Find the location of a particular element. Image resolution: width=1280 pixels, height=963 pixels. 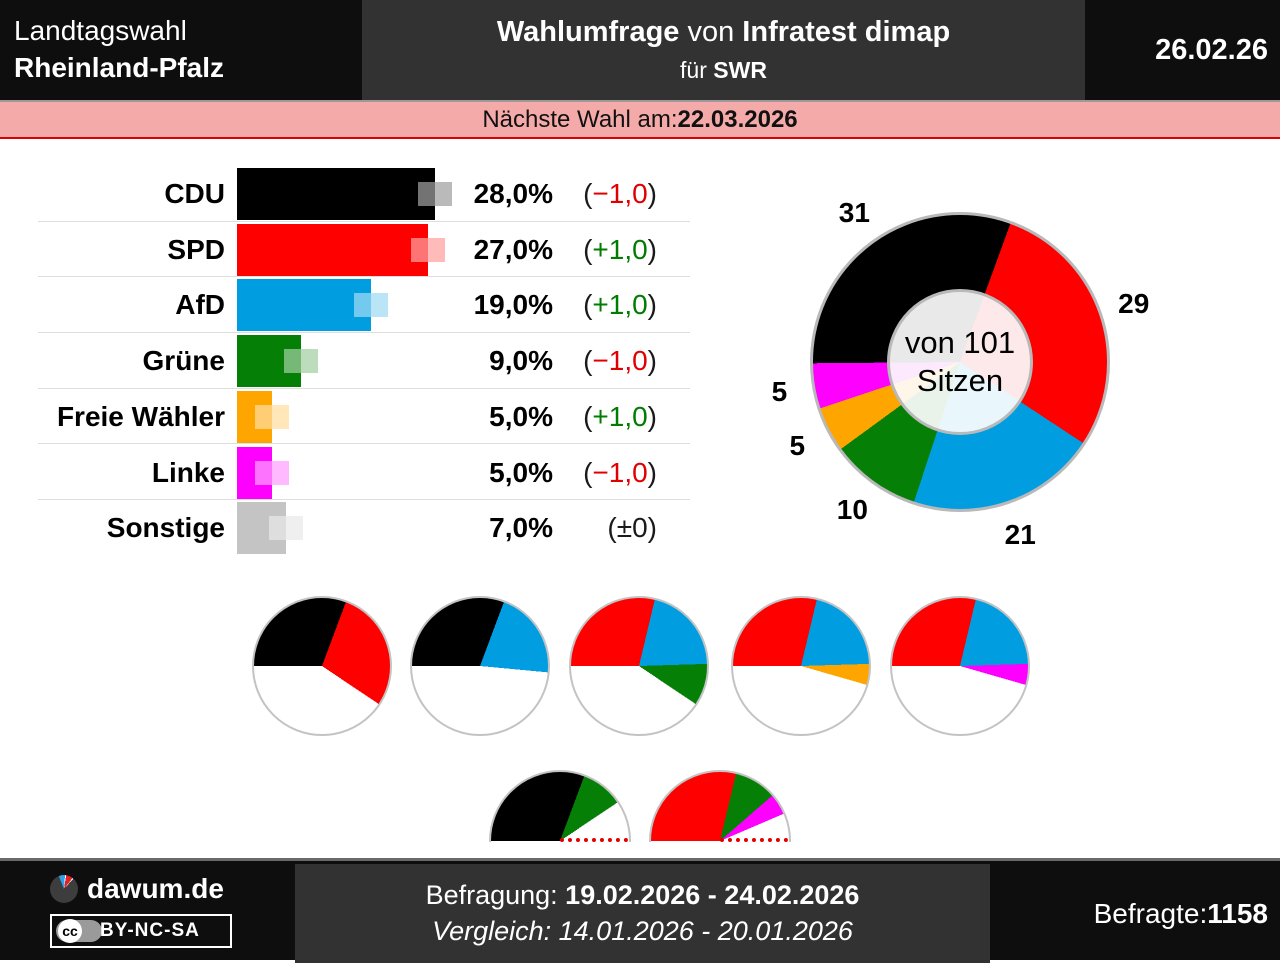

seat-count-gr-ne: 10 is located at coordinates (852, 509).